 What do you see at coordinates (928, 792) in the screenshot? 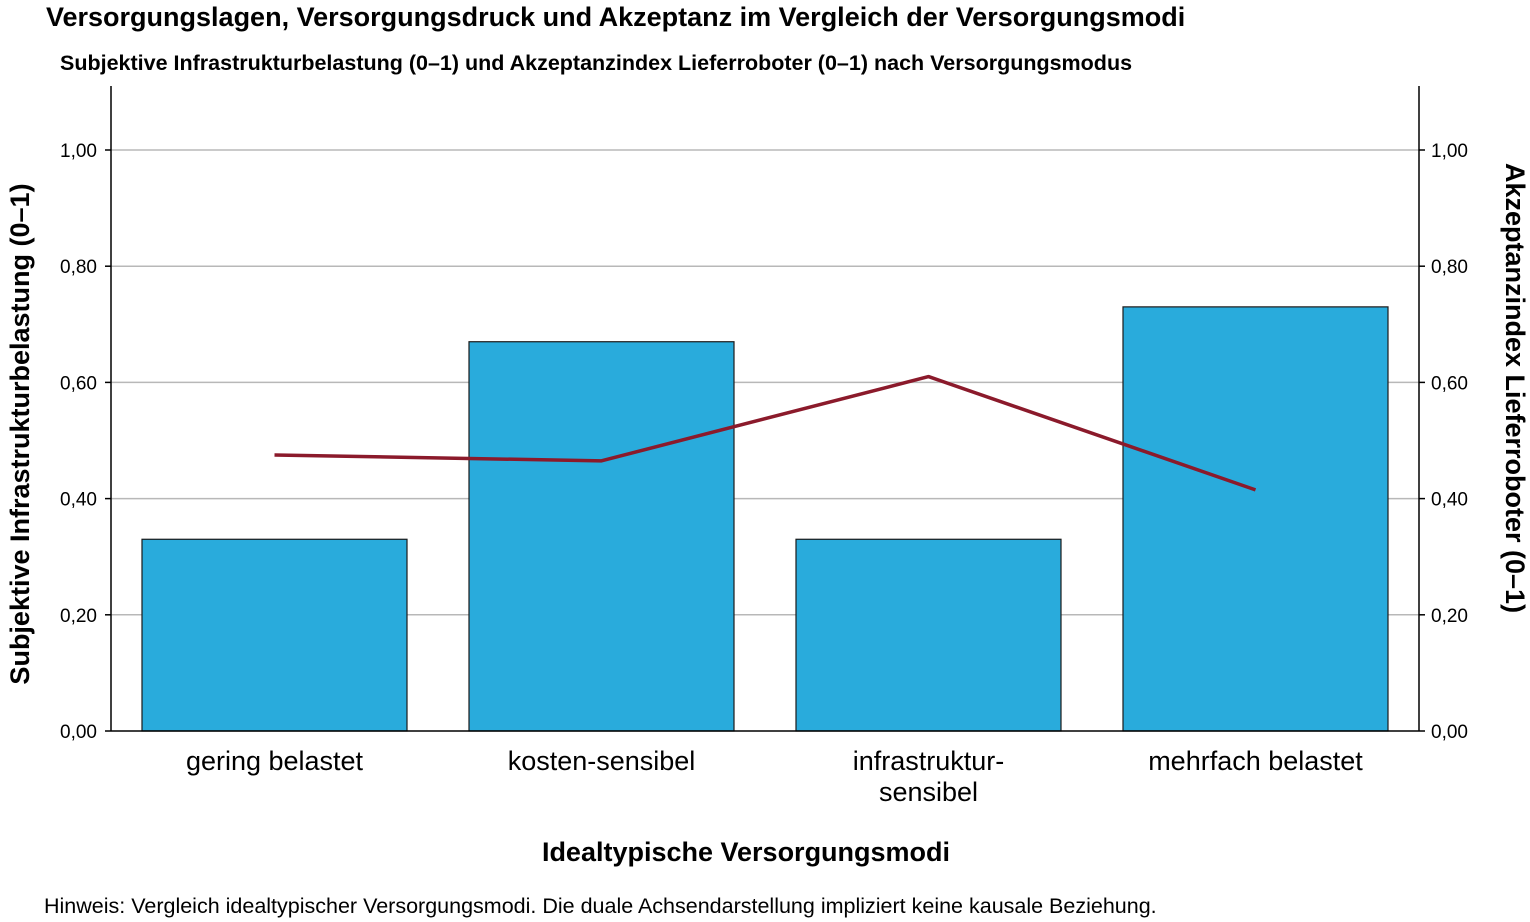
I see `category-label-line: sensibel` at bounding box center [928, 792].